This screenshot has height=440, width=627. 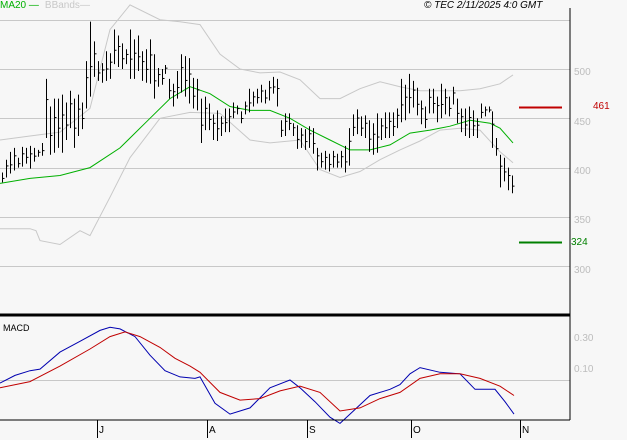 What do you see at coordinates (582, 220) in the screenshot?
I see `y-tick-350: 350` at bounding box center [582, 220].